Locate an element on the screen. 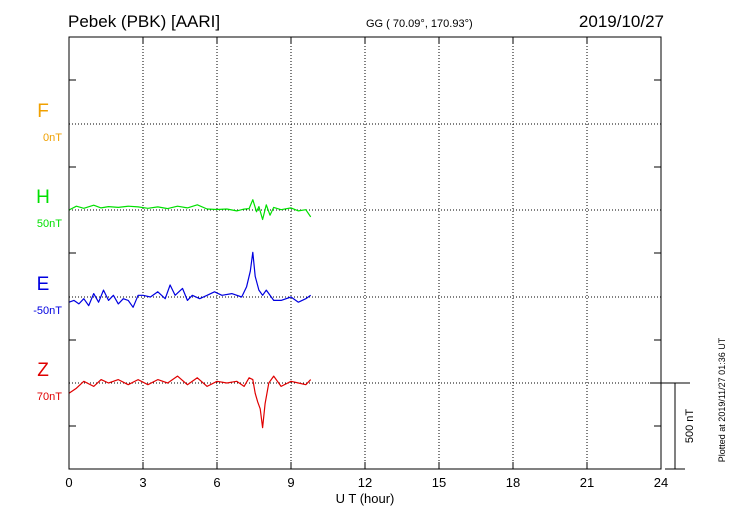 This screenshot has width=730, height=520. series-line-e is located at coordinates (190, 279).